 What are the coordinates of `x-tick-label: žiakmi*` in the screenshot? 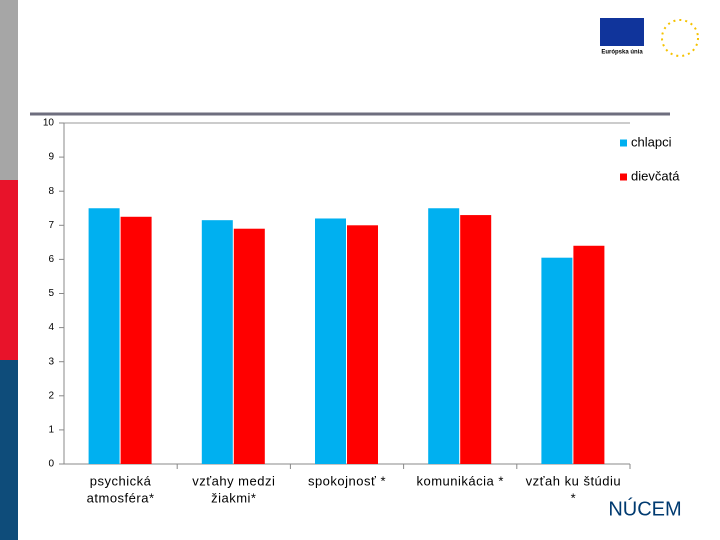 It's located at (233, 497).